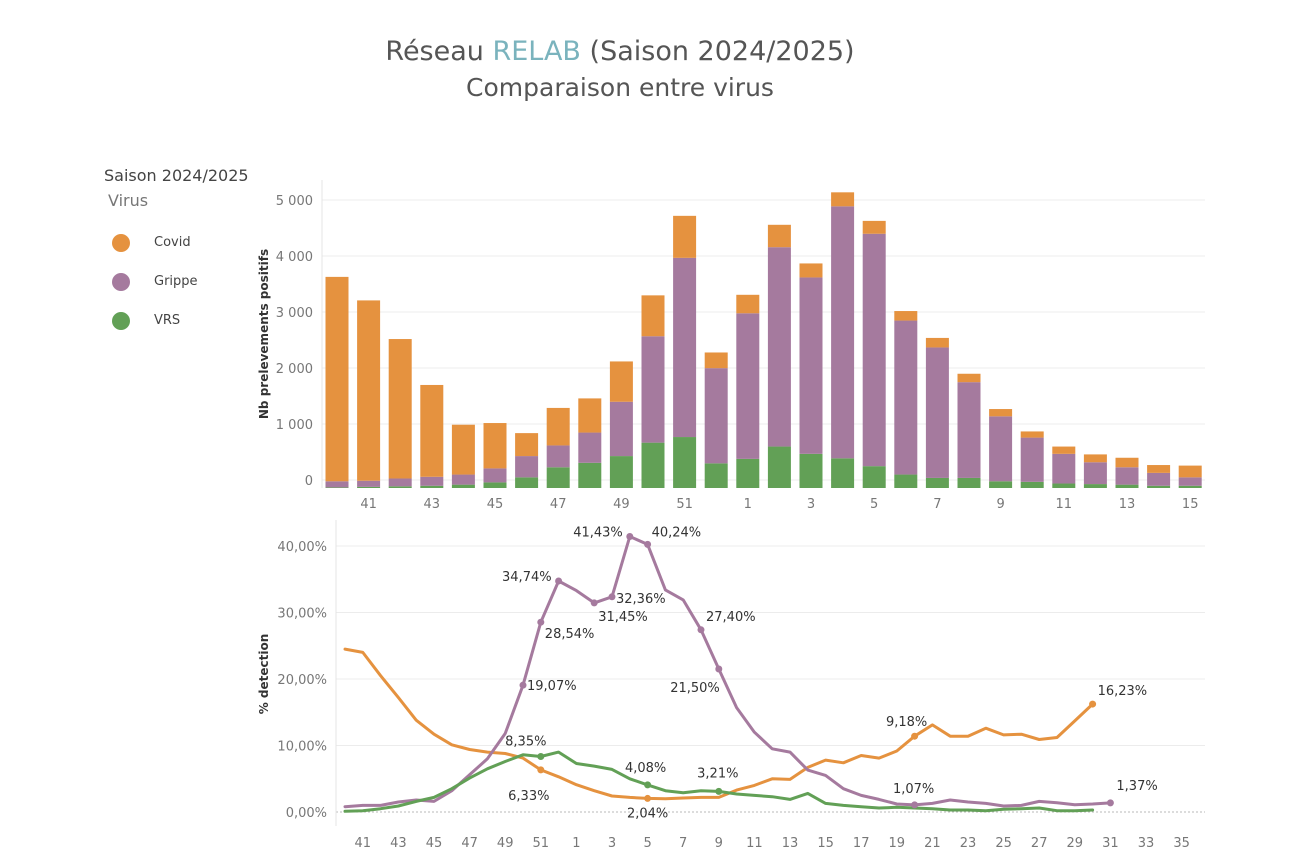 This screenshot has width=1300, height=867. I want to click on bar-x-tick-label: 51, so click(684, 504).